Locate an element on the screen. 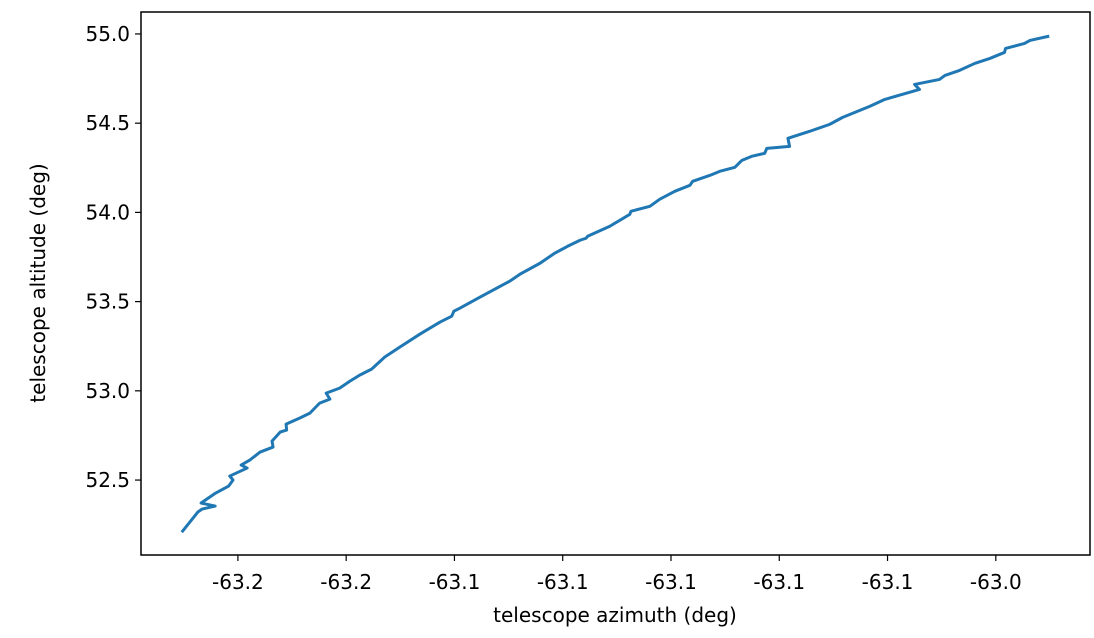 Image resolution: width=1094 pixels, height=638 pixels. y-tick-label: 54.0 is located at coordinates (107, 212).